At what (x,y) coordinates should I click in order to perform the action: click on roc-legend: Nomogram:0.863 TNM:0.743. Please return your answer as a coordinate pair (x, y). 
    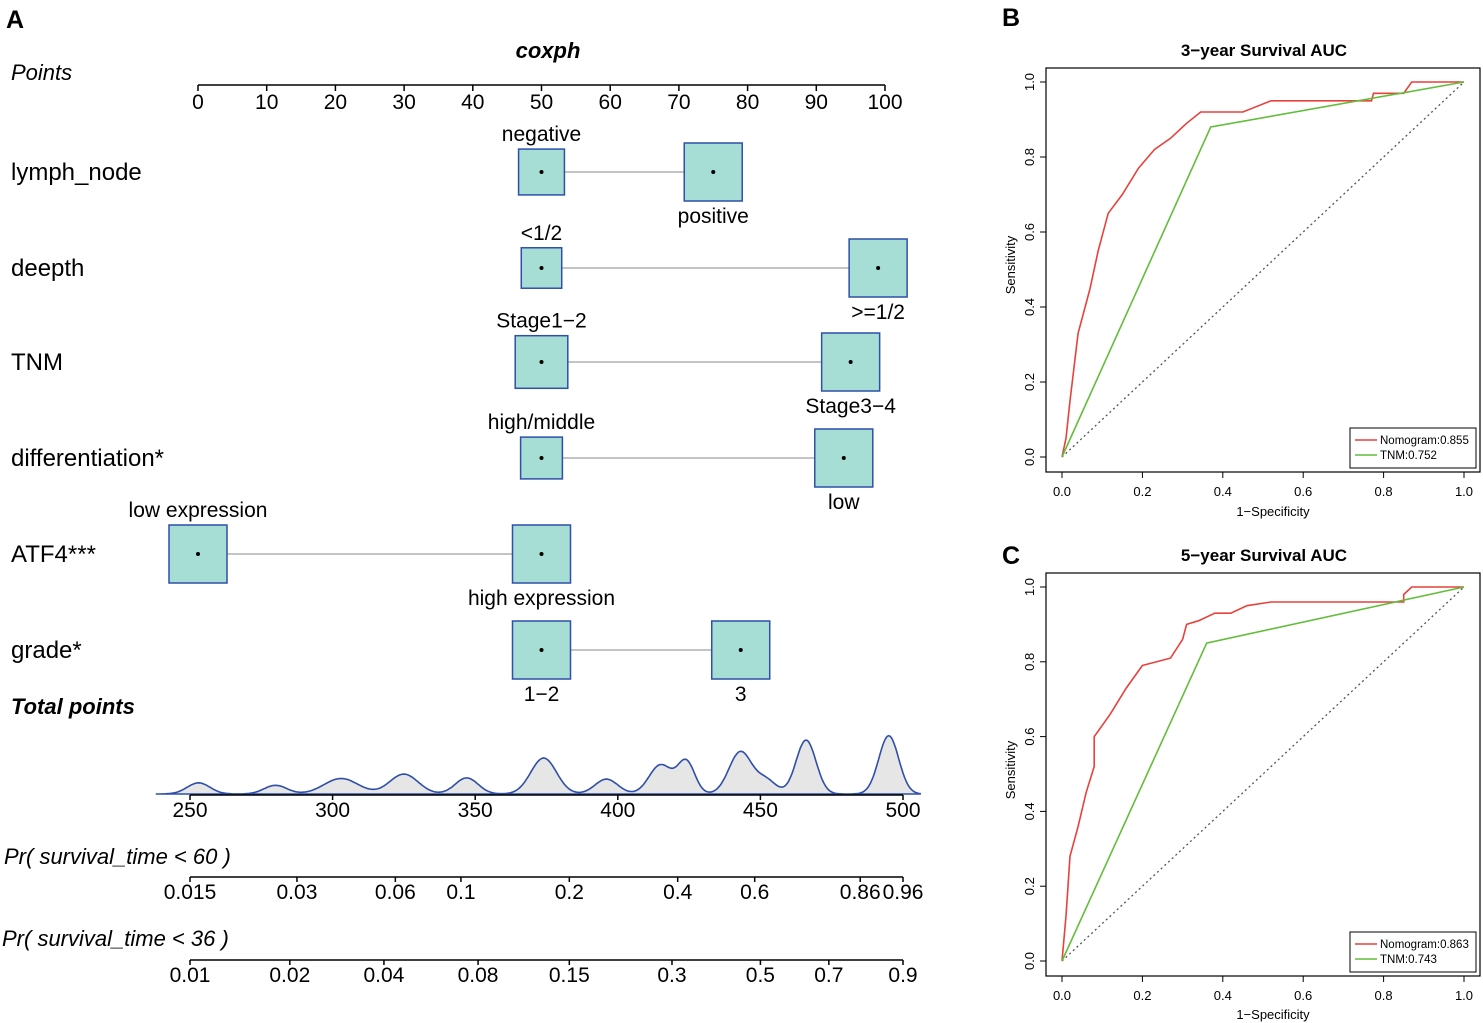
    Looking at the image, I should click on (1413, 952).